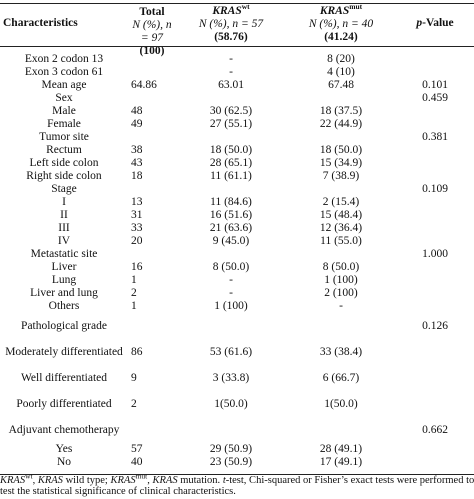  Describe the element at coordinates (435, 98) in the screenshot. I see `p-value-cell: 0.459` at that location.